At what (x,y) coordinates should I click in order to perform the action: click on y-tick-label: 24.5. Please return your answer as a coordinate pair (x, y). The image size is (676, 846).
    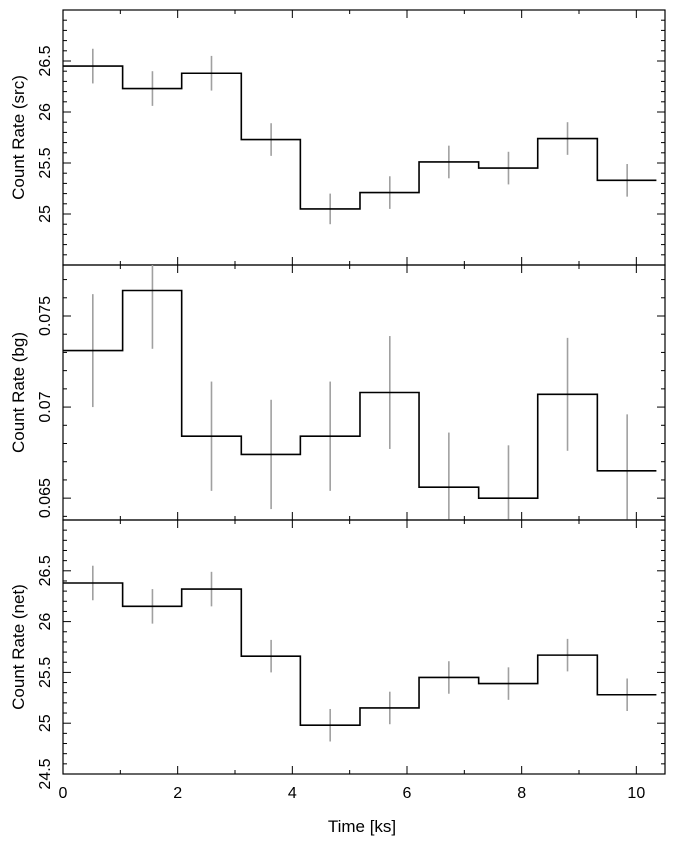
    Looking at the image, I should click on (45, 773).